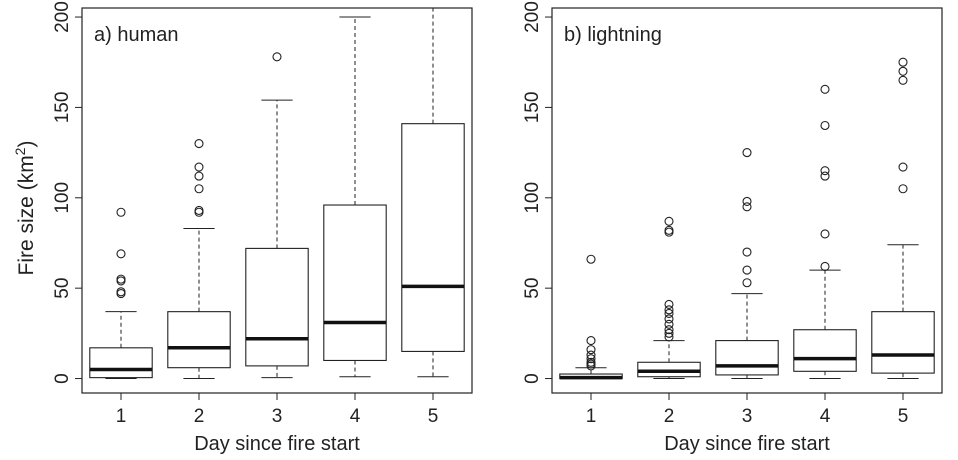  Describe the element at coordinates (20, 151) in the screenshot. I see `y-axis-label-superscript: 2` at that location.